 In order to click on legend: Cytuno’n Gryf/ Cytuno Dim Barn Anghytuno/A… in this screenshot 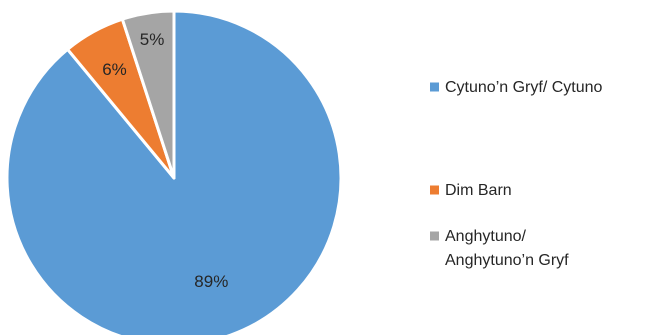, I will do `click(516, 174)`.